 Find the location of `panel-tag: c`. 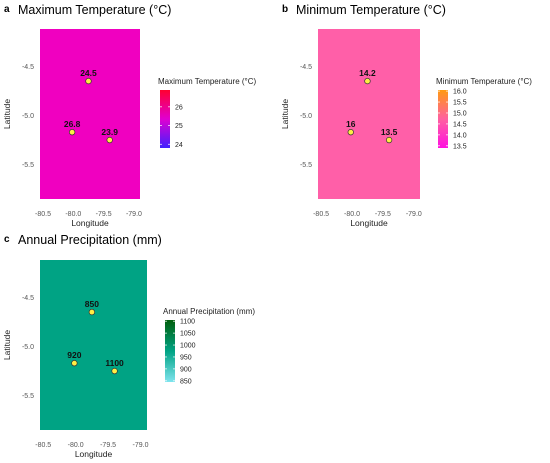

panel-tag: c is located at coordinates (7, 239).